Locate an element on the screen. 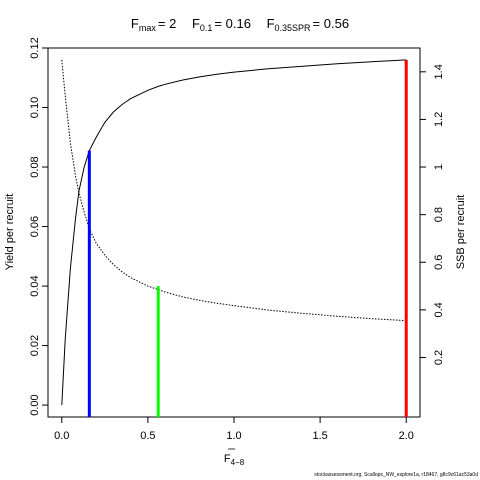 The height and width of the screenshot is (480, 480). y-right-tick-label: 0.2 is located at coordinates (439, 357).